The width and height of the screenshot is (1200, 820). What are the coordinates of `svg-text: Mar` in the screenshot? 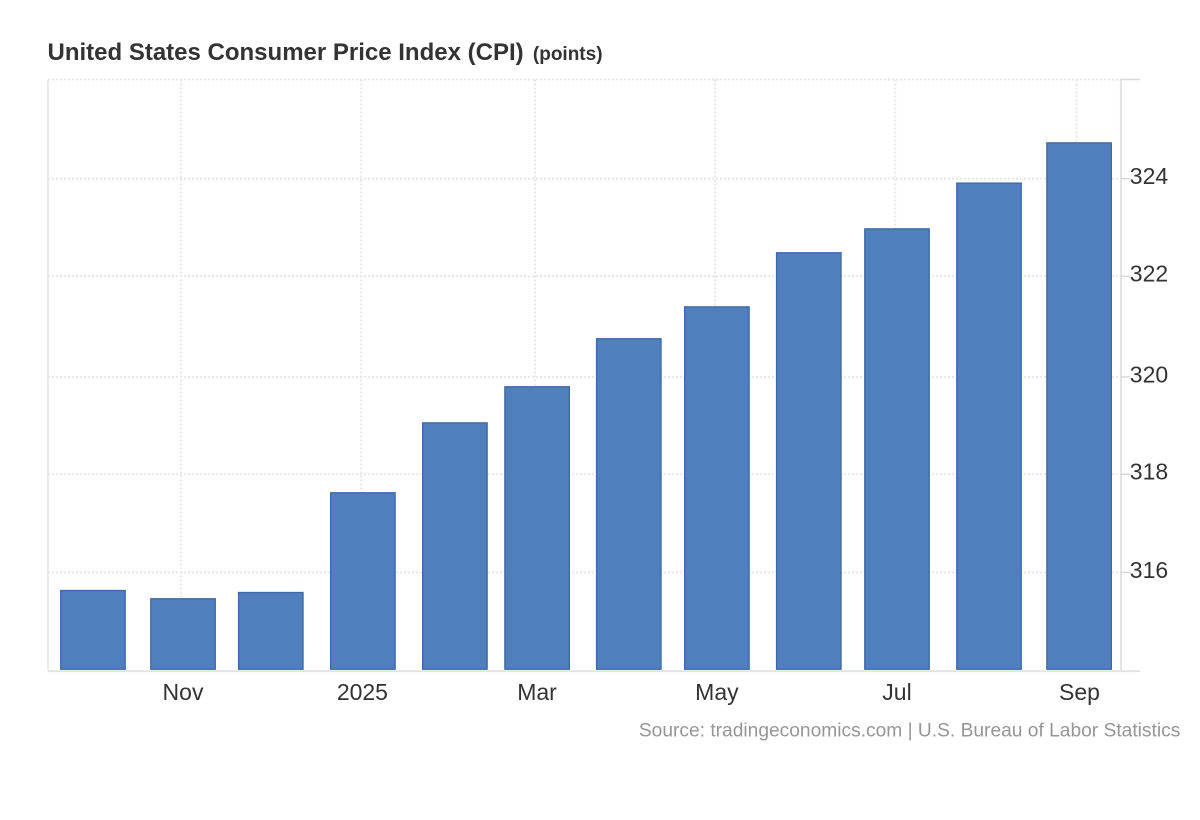 It's located at (537, 692).